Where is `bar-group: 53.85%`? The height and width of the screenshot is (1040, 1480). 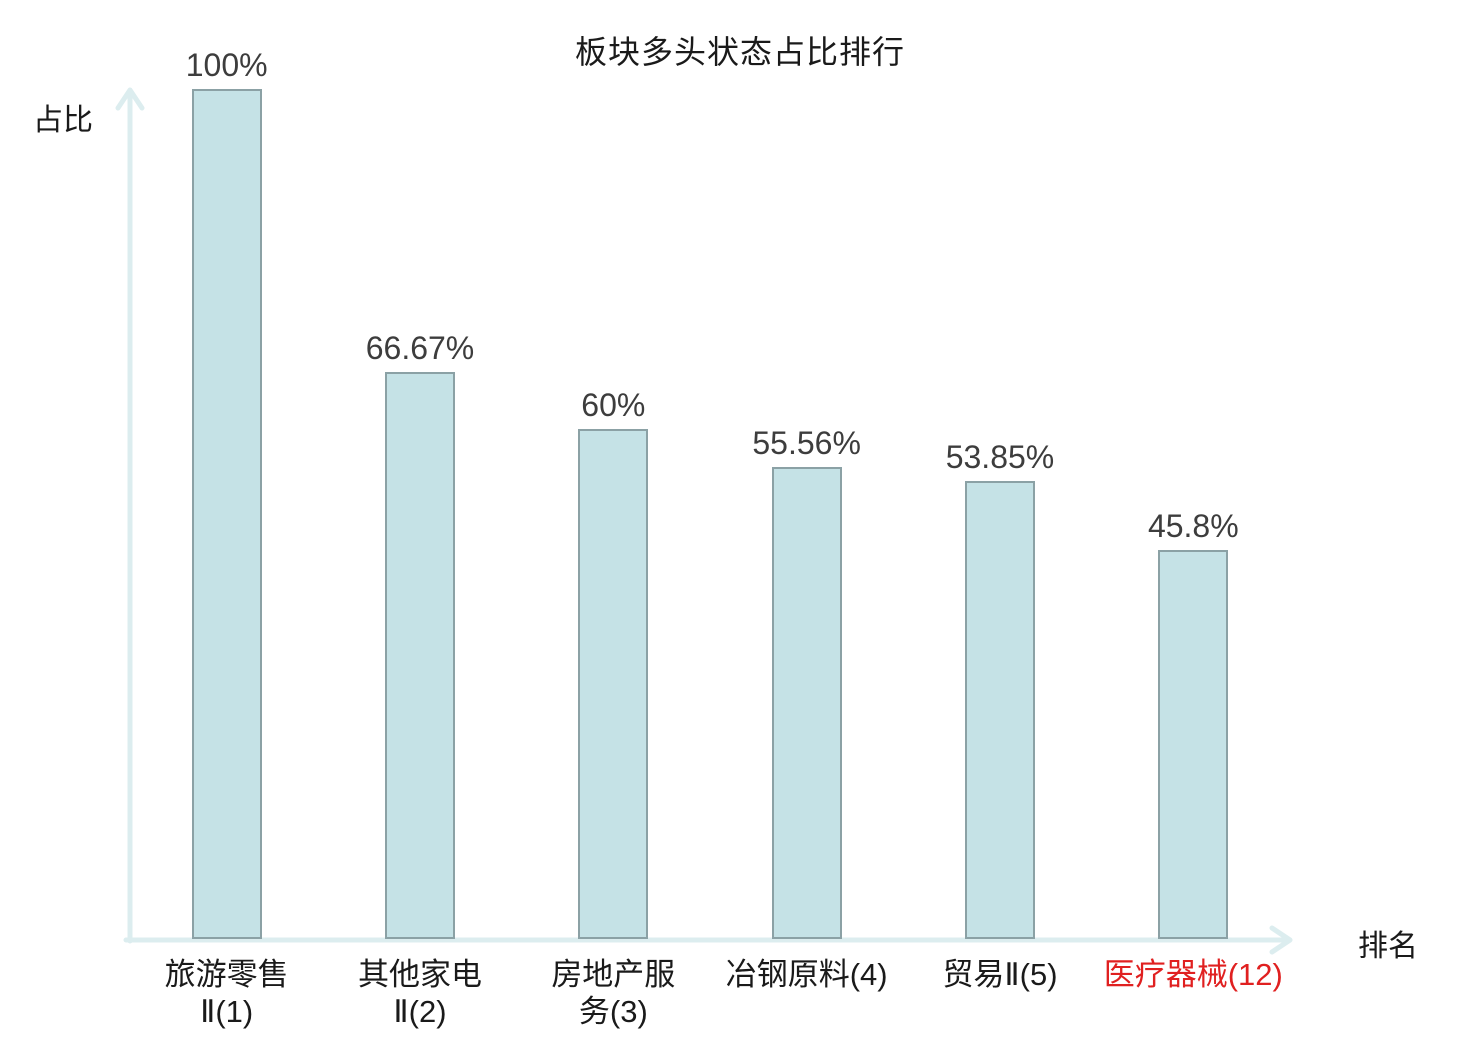
bar-group: 53.85% is located at coordinates (999, 489).